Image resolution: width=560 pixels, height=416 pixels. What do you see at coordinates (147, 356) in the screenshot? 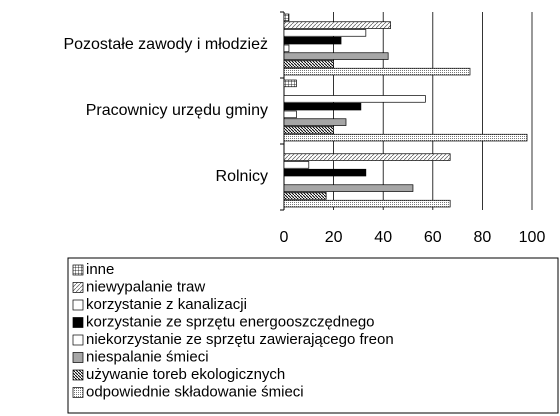
I see `legend-label: niespalanie śmieci` at bounding box center [147, 356].